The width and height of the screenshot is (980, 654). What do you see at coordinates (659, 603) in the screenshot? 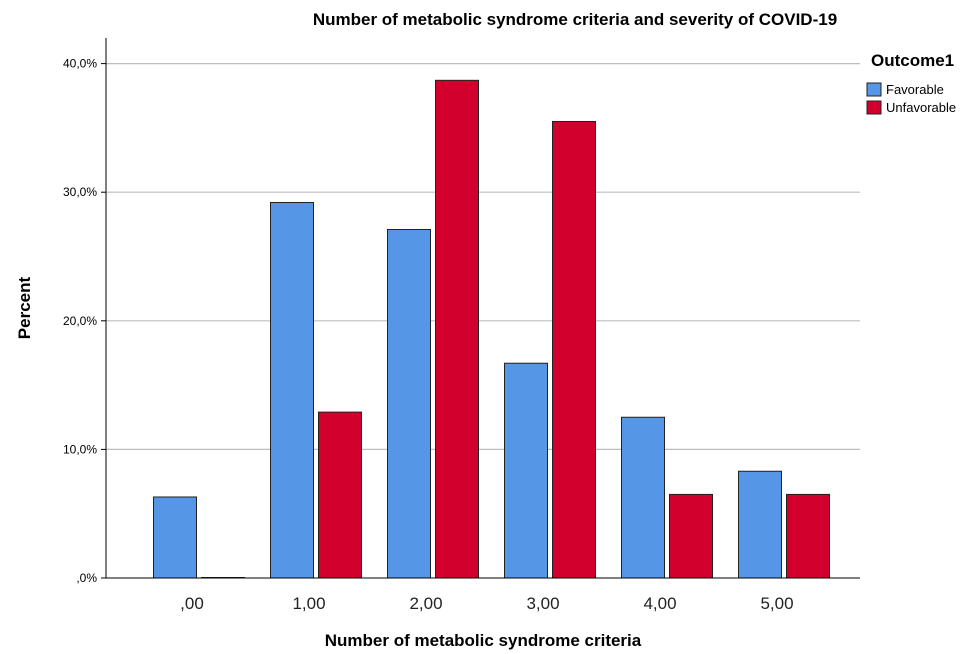
I see `x-tick-label: 4,00` at bounding box center [659, 603].